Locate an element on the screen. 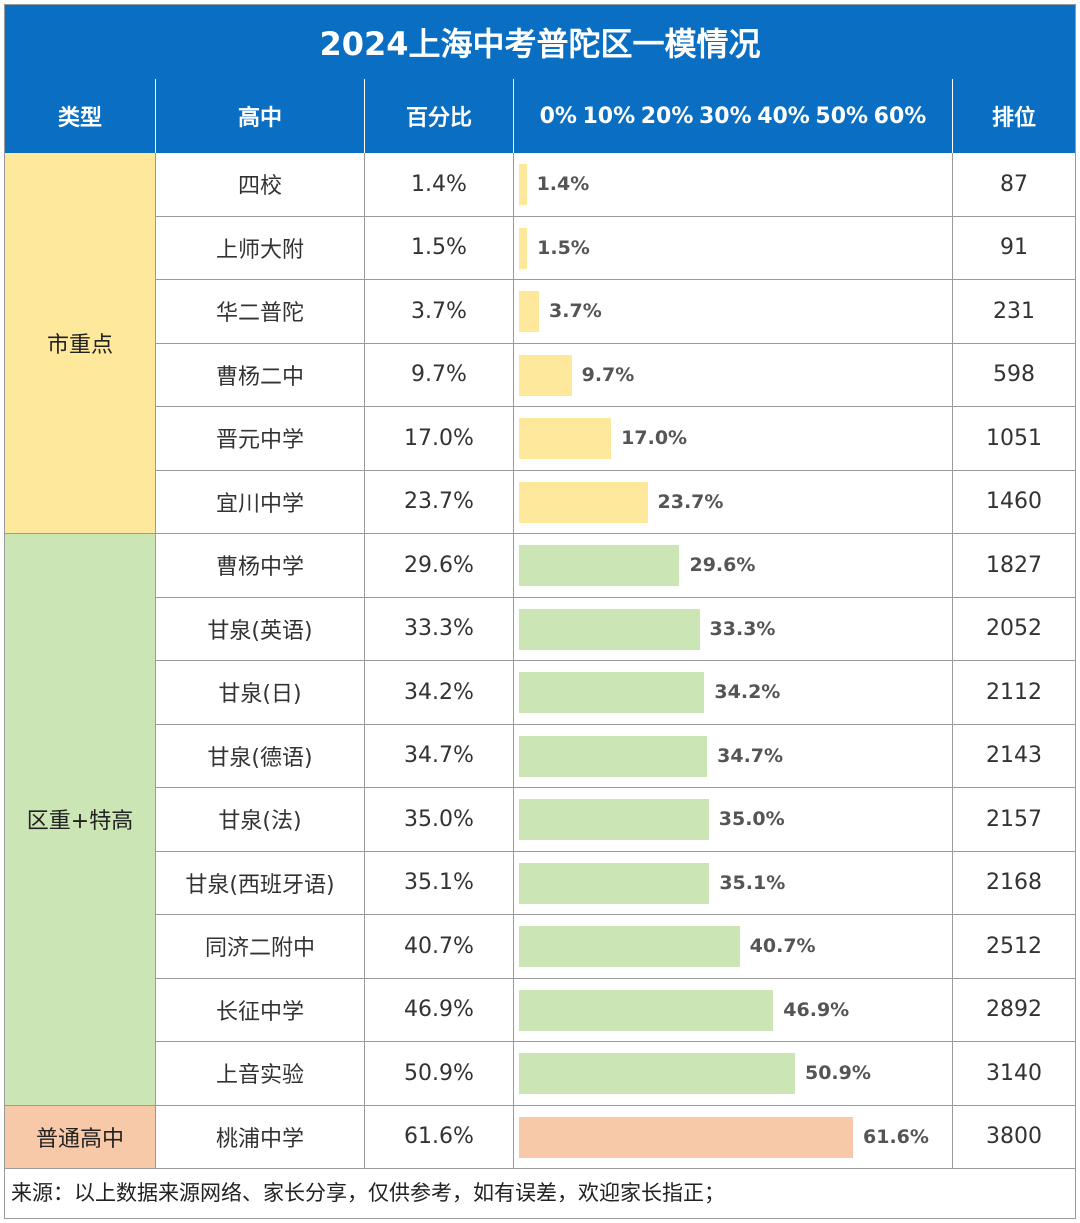  percent-value: 46.9% is located at coordinates (439, 1010).